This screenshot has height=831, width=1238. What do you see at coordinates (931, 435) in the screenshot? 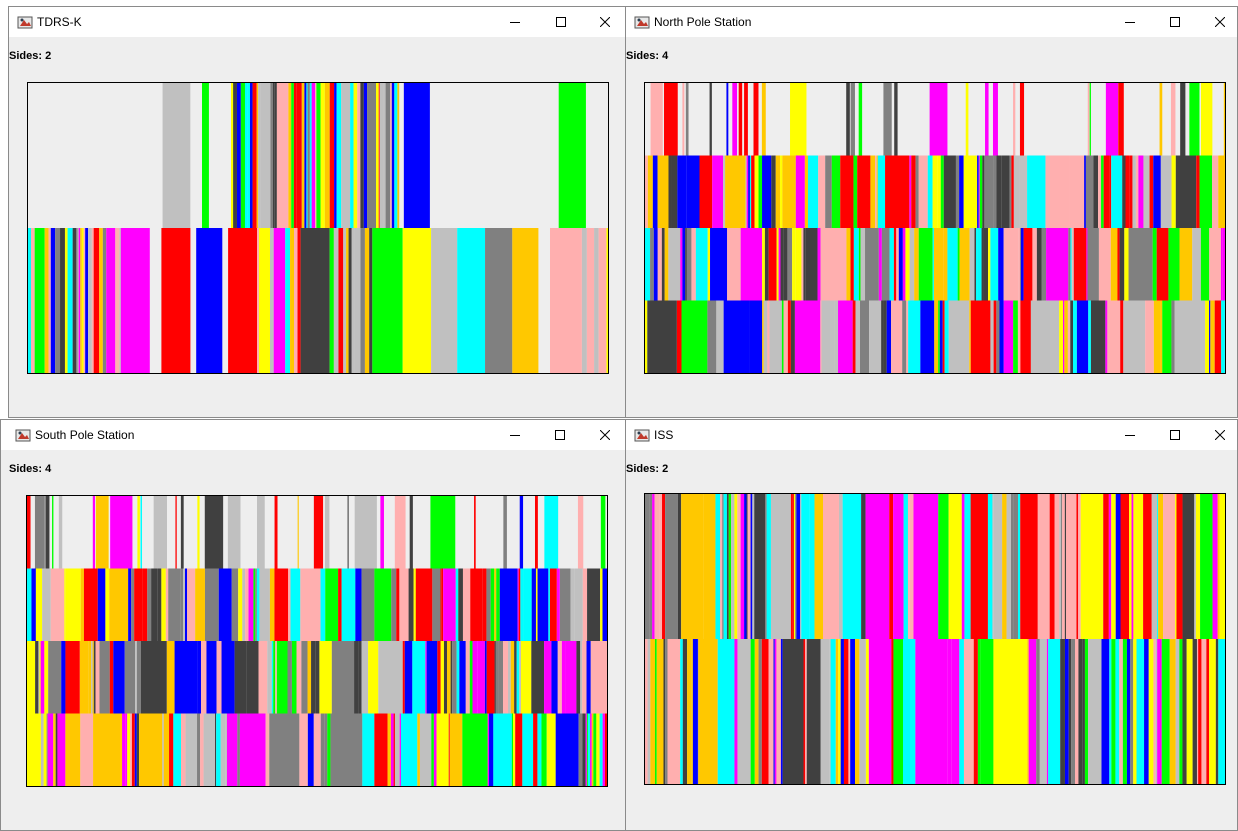
I see `title-bar: ISS` at bounding box center [931, 435].